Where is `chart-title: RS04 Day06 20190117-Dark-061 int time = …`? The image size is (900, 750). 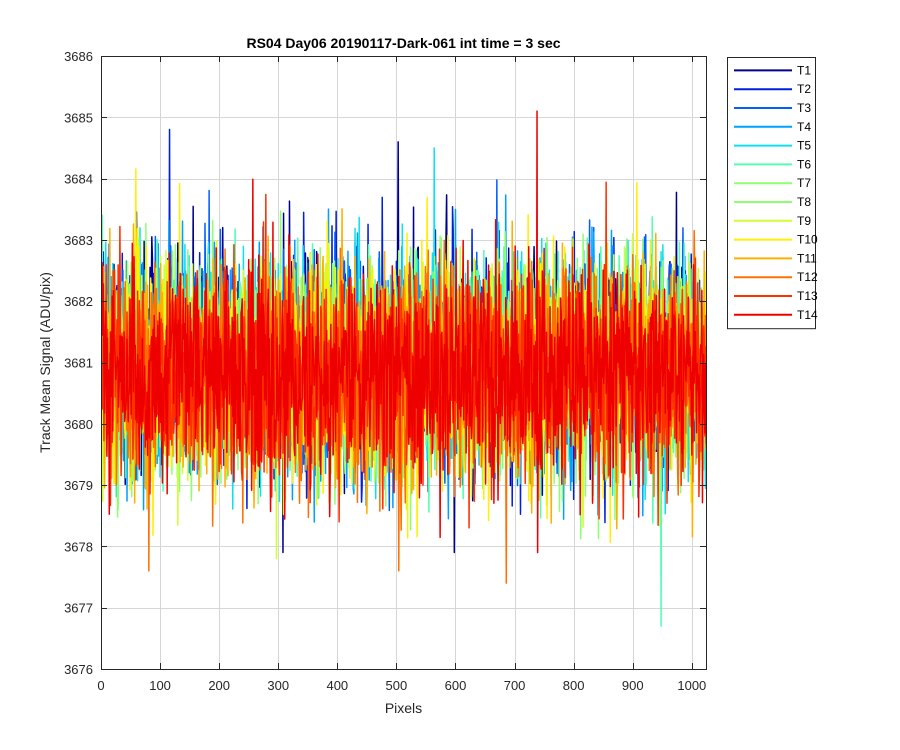
chart-title: RS04 Day06 20190117-Dark-061 int time = … is located at coordinates (403, 43).